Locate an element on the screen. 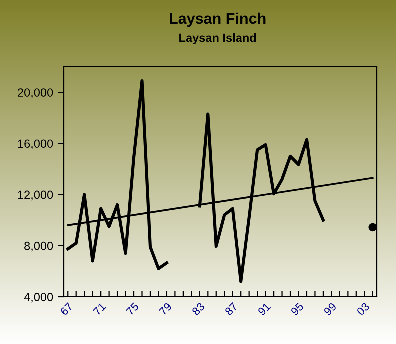 This screenshot has width=396, height=344. y-tick-label: 12,000 is located at coordinates (36, 195).